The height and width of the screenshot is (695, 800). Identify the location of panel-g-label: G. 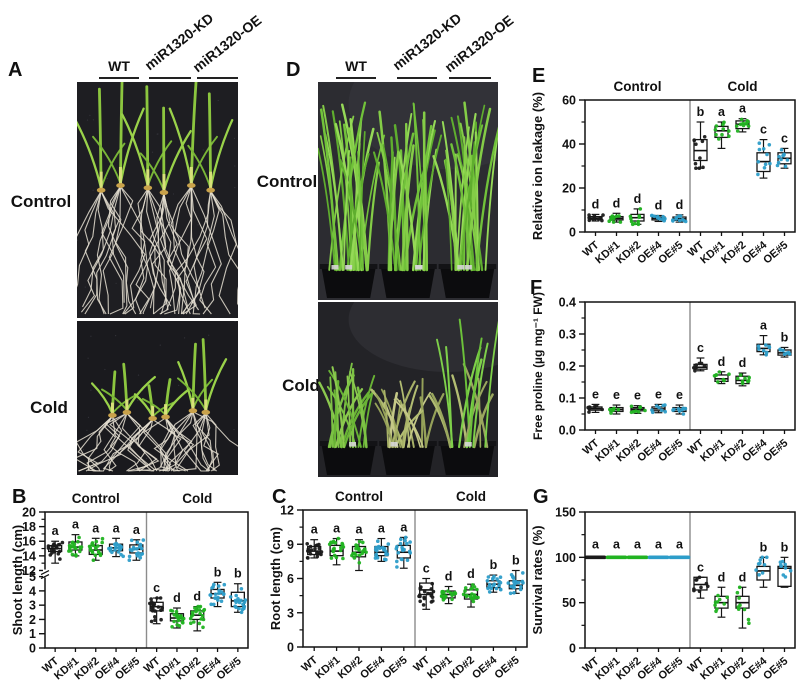
(541, 497).